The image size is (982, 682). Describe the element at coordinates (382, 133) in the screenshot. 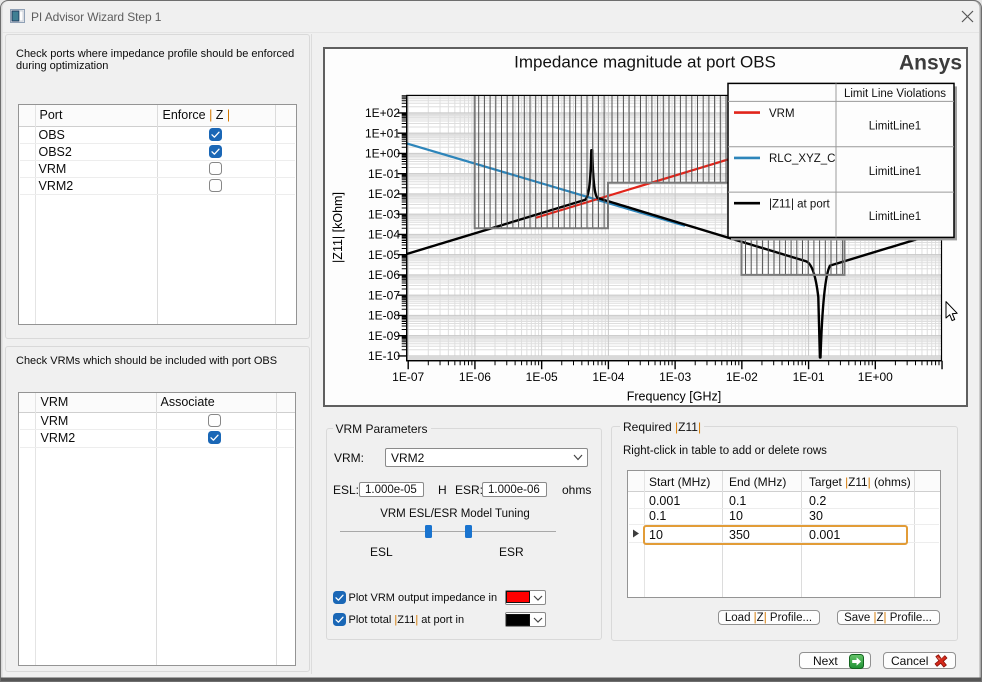

I see `svg-text: 1E+01` at that location.